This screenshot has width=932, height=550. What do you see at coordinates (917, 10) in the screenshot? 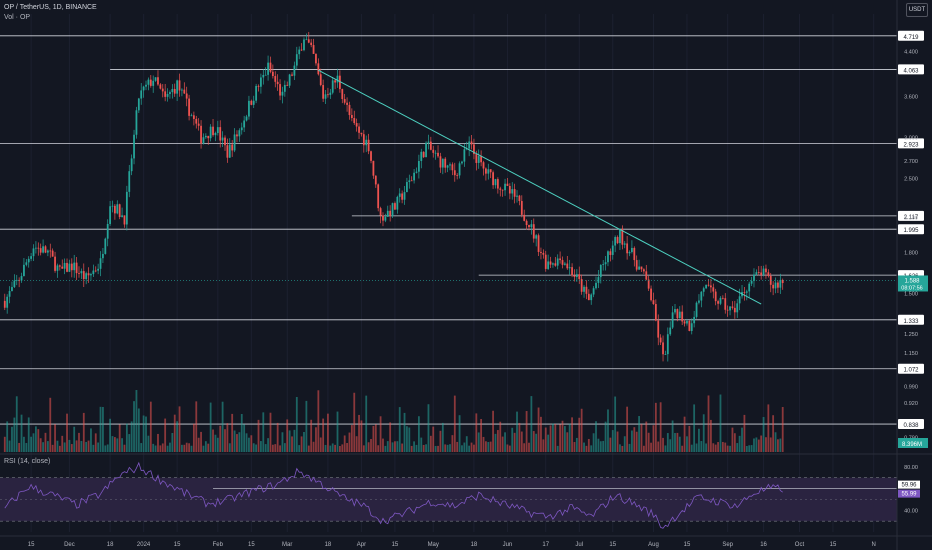
I see `currency-badge: USDT` at bounding box center [917, 10].